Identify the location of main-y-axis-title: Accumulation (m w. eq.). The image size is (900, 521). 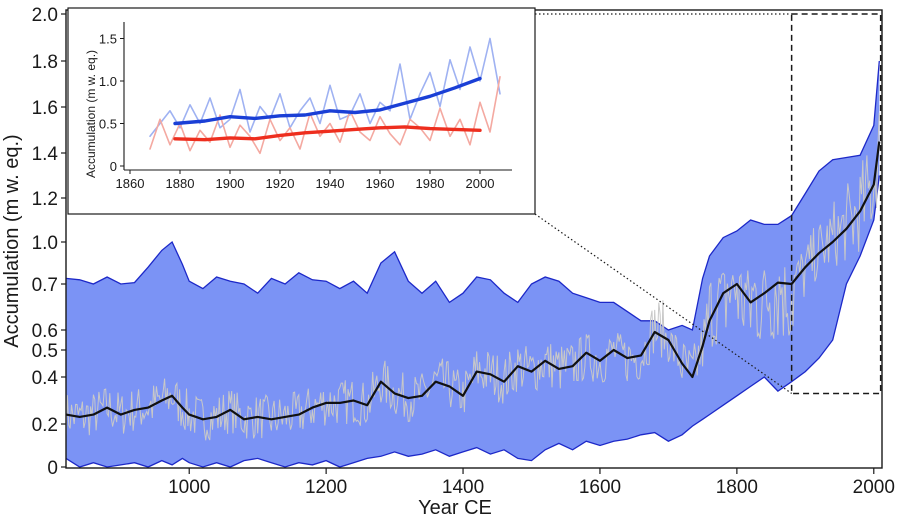
(12, 240).